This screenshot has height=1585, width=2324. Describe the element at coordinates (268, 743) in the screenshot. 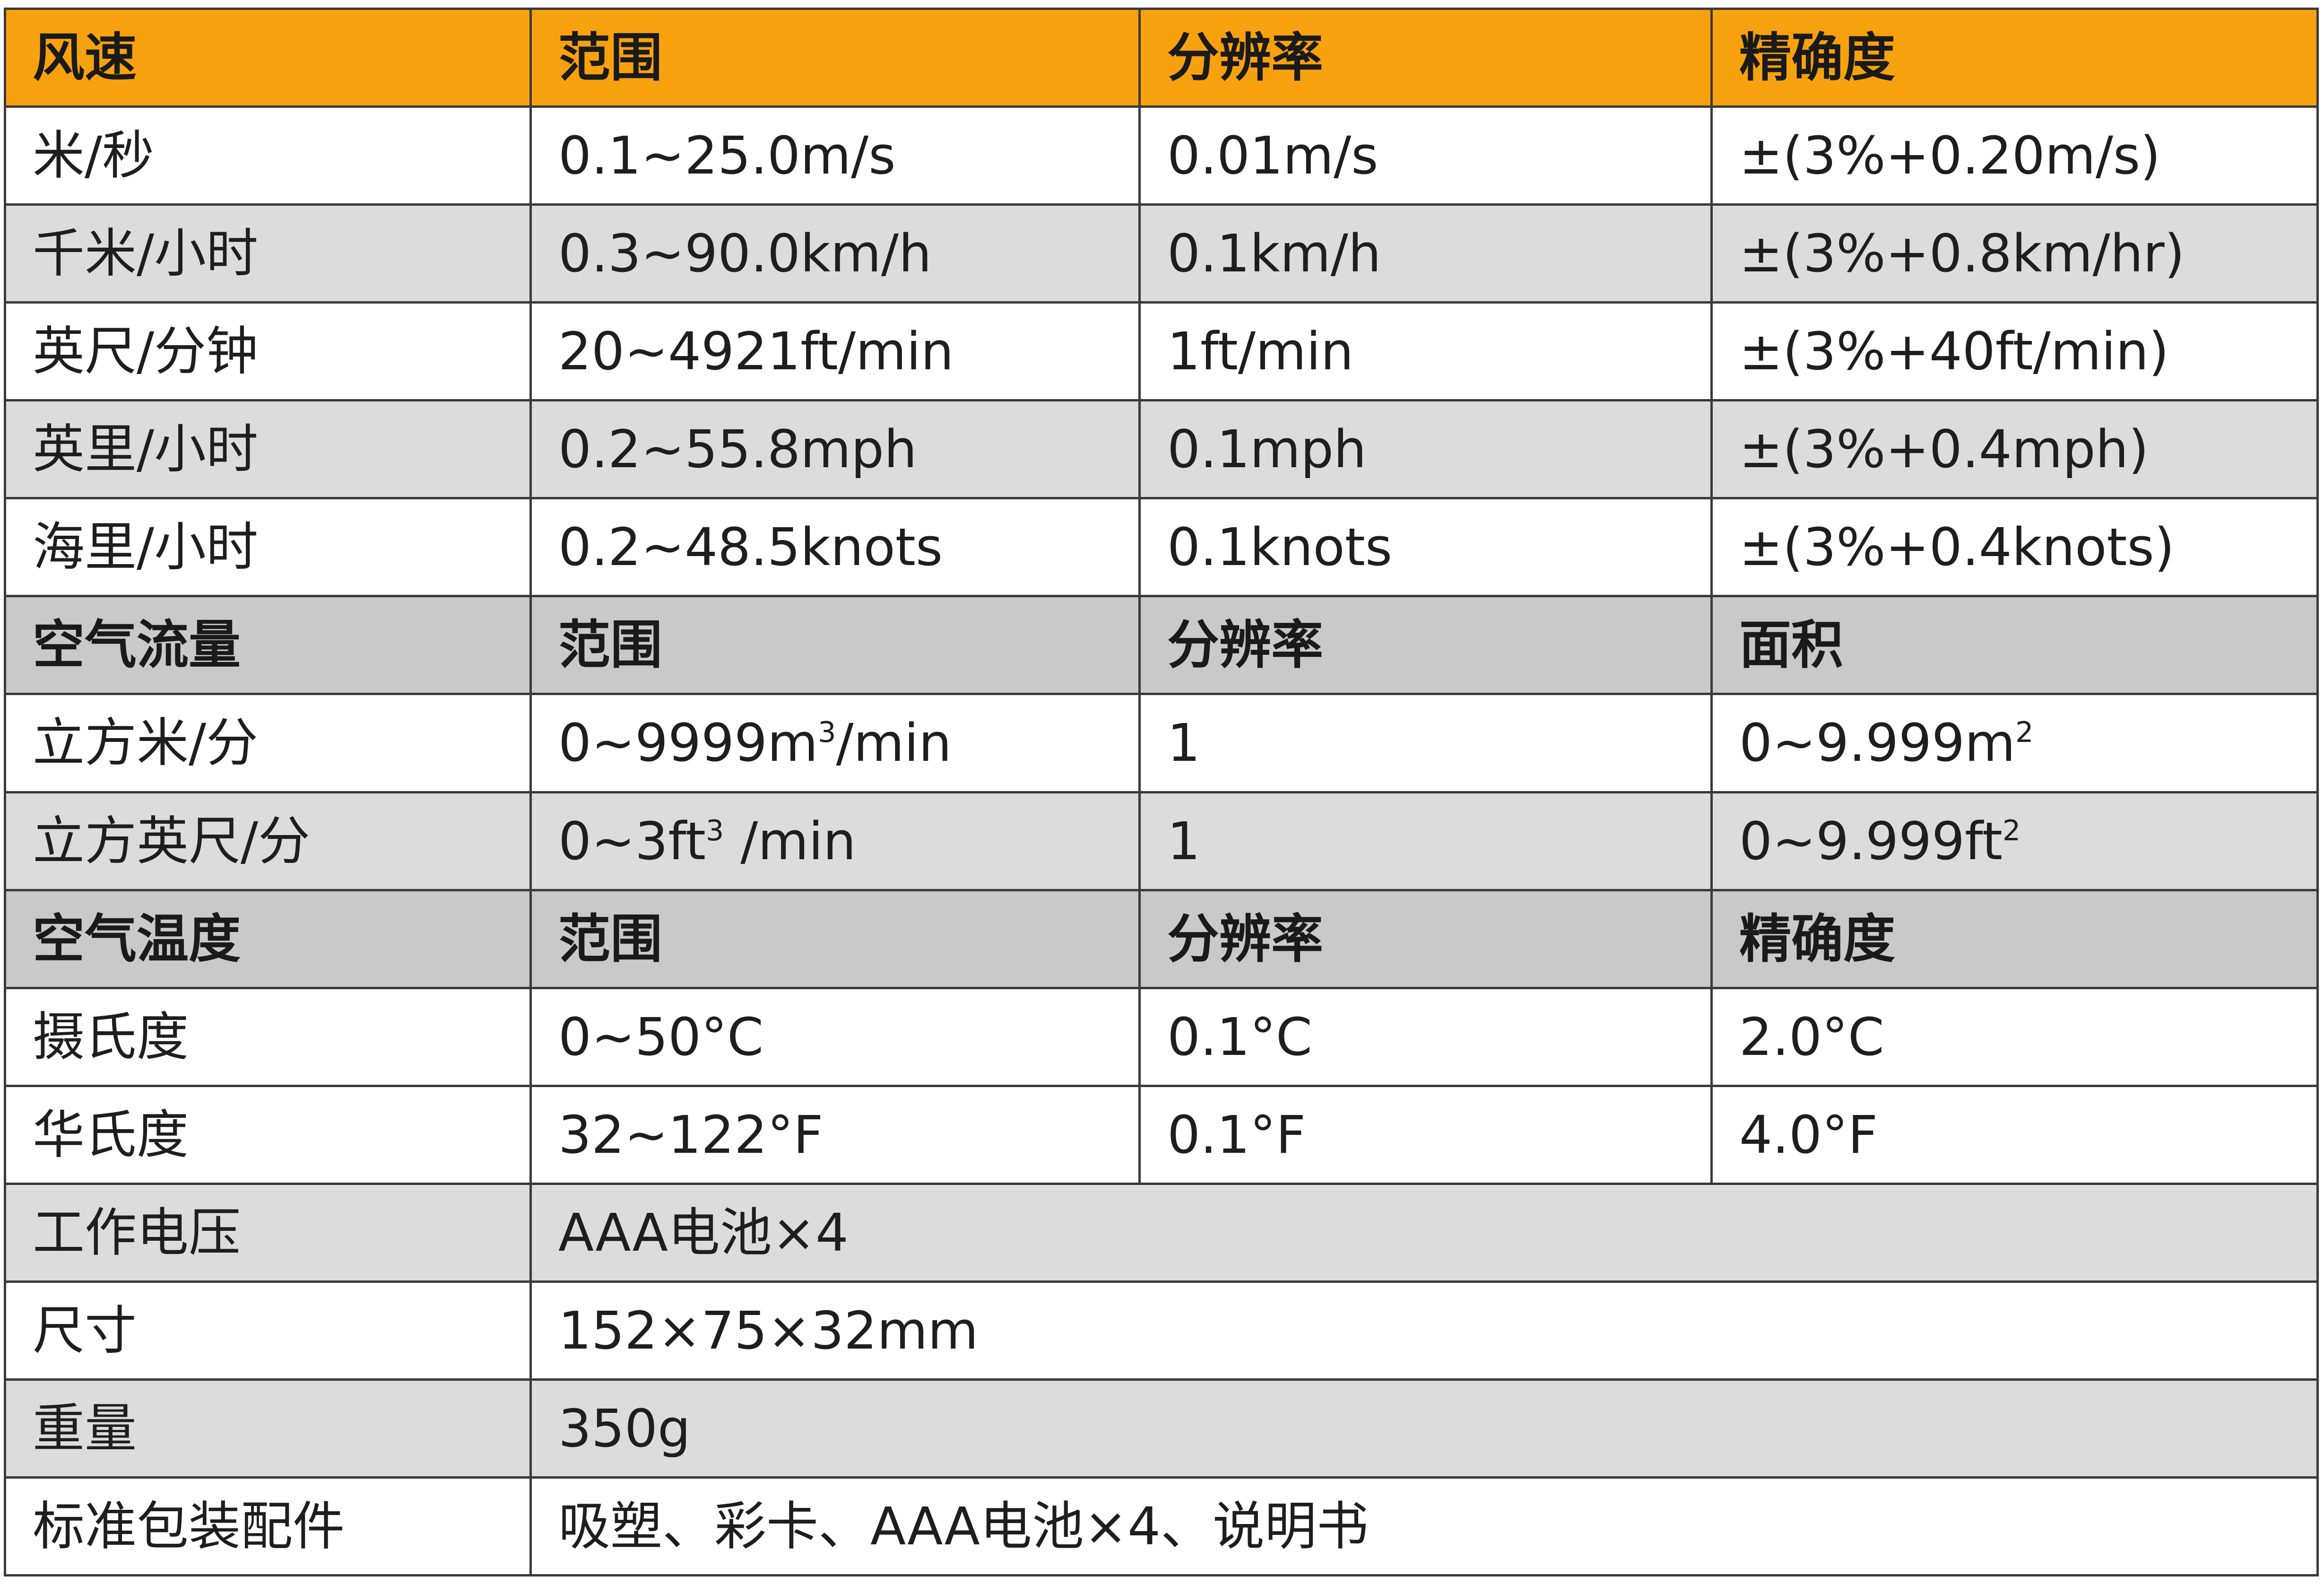

I see `unit-cell: 立方米/分` at that location.